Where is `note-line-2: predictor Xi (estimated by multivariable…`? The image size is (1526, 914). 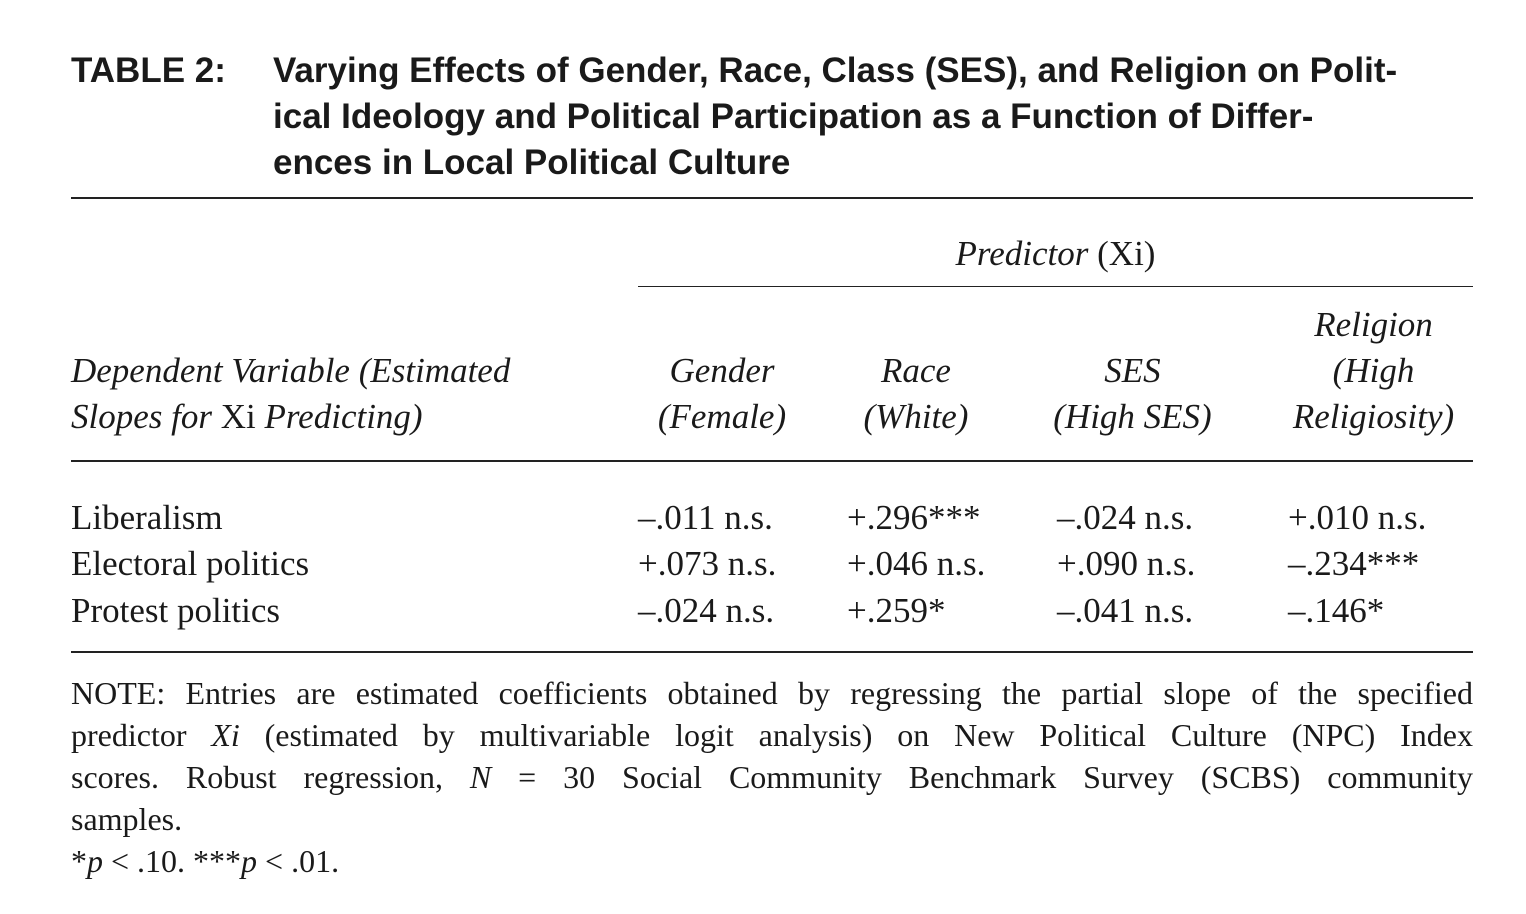
note-line-2: predictor Xi (estimated by multivariable… is located at coordinates (772, 735).